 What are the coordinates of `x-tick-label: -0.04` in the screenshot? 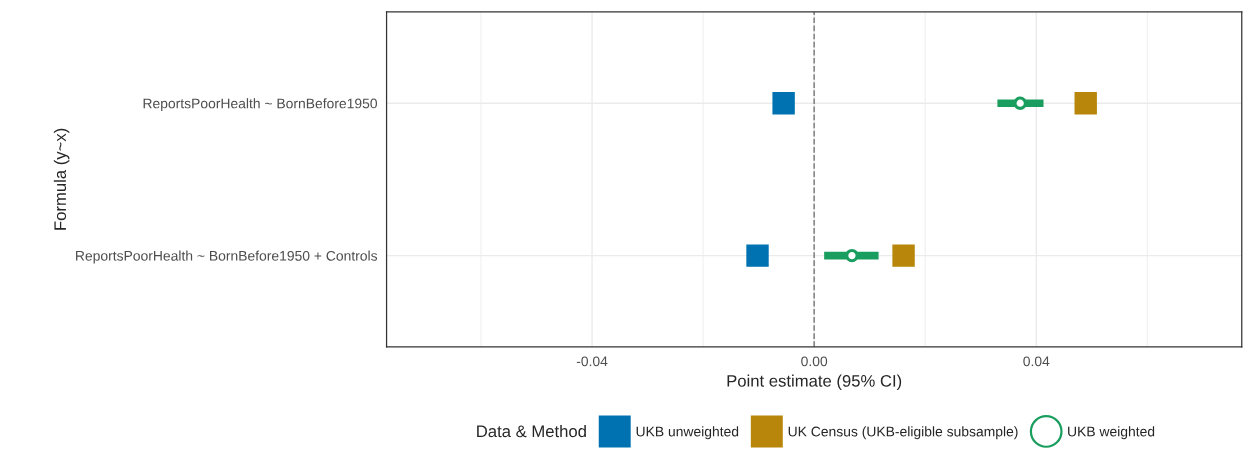 It's located at (592, 361).